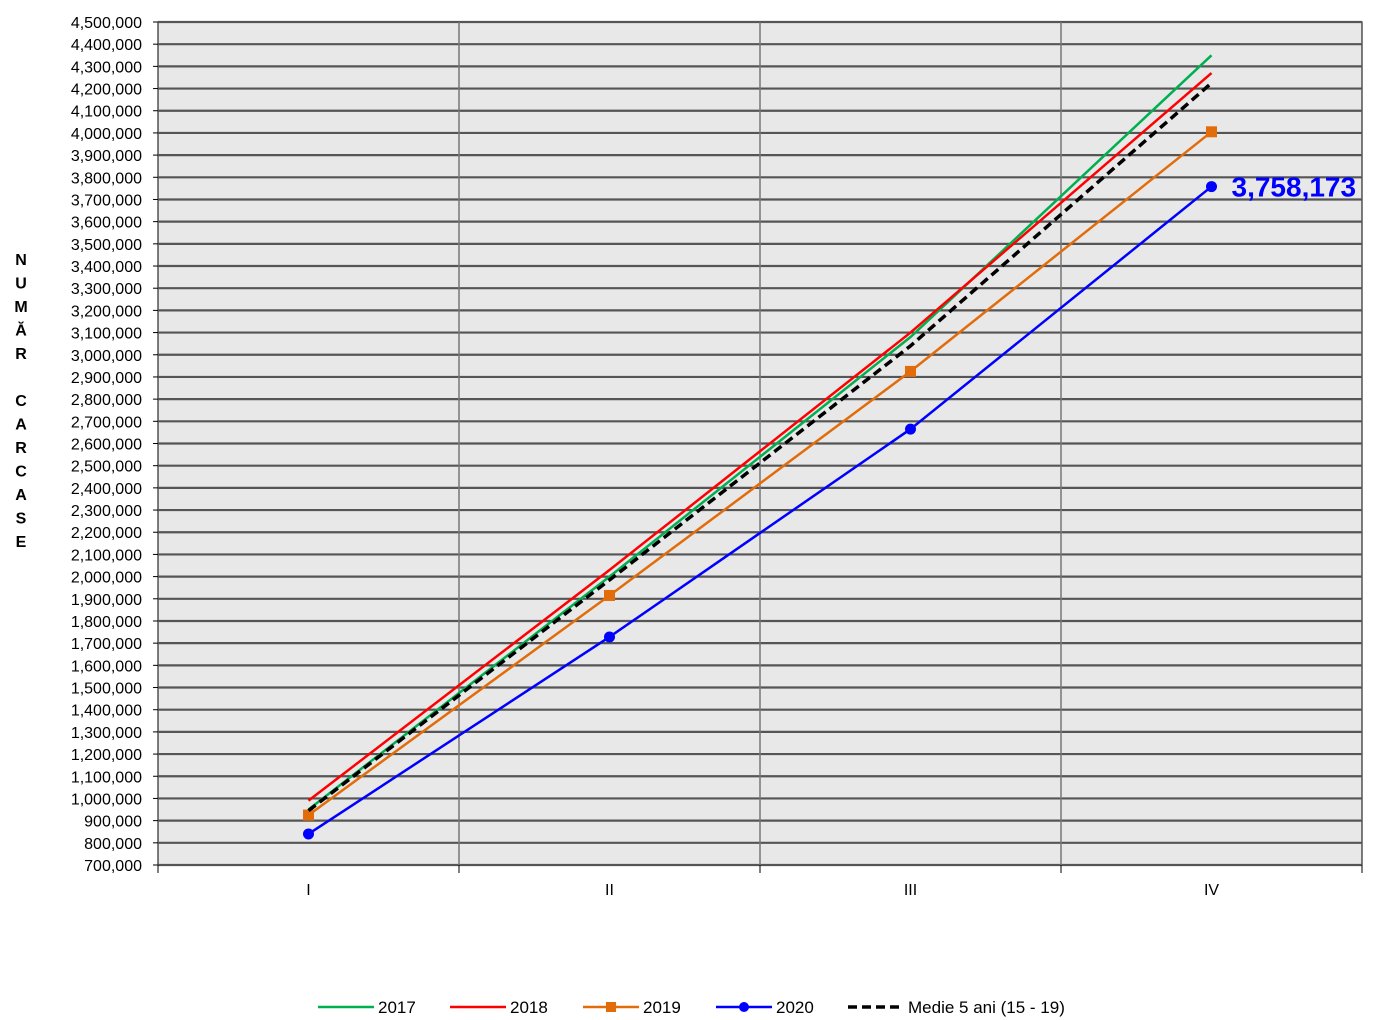 This screenshot has width=1381, height=1020. Describe the element at coordinates (397, 1007) in the screenshot. I see `legend-label: 2017` at that location.